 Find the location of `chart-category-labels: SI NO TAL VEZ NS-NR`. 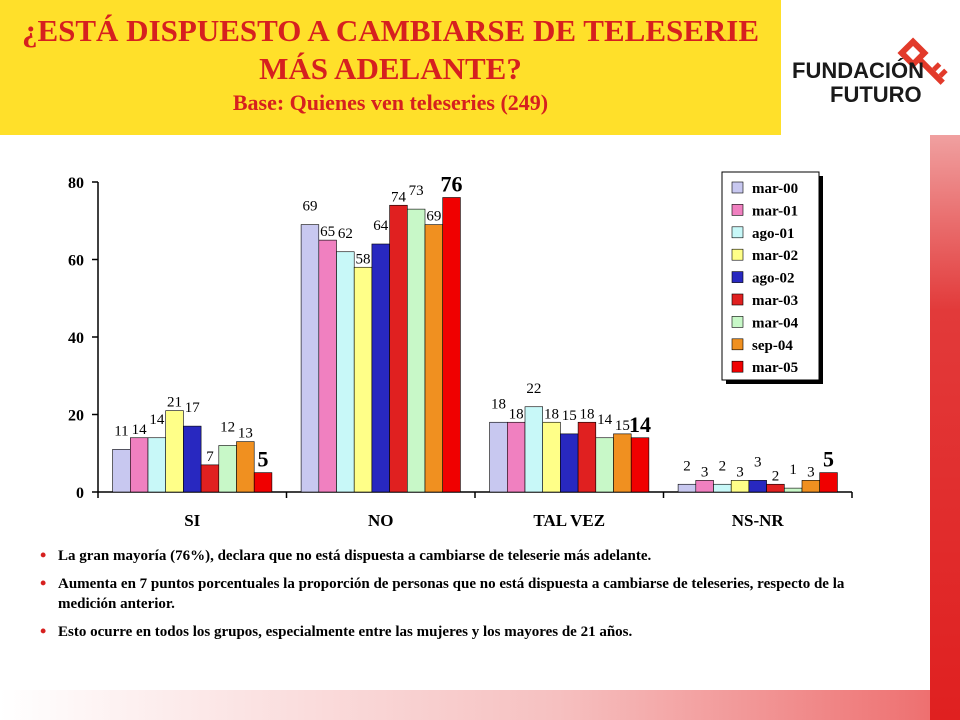

chart-category-labels: SI NO TAL VEZ NS-NR is located at coordinates (484, 520).